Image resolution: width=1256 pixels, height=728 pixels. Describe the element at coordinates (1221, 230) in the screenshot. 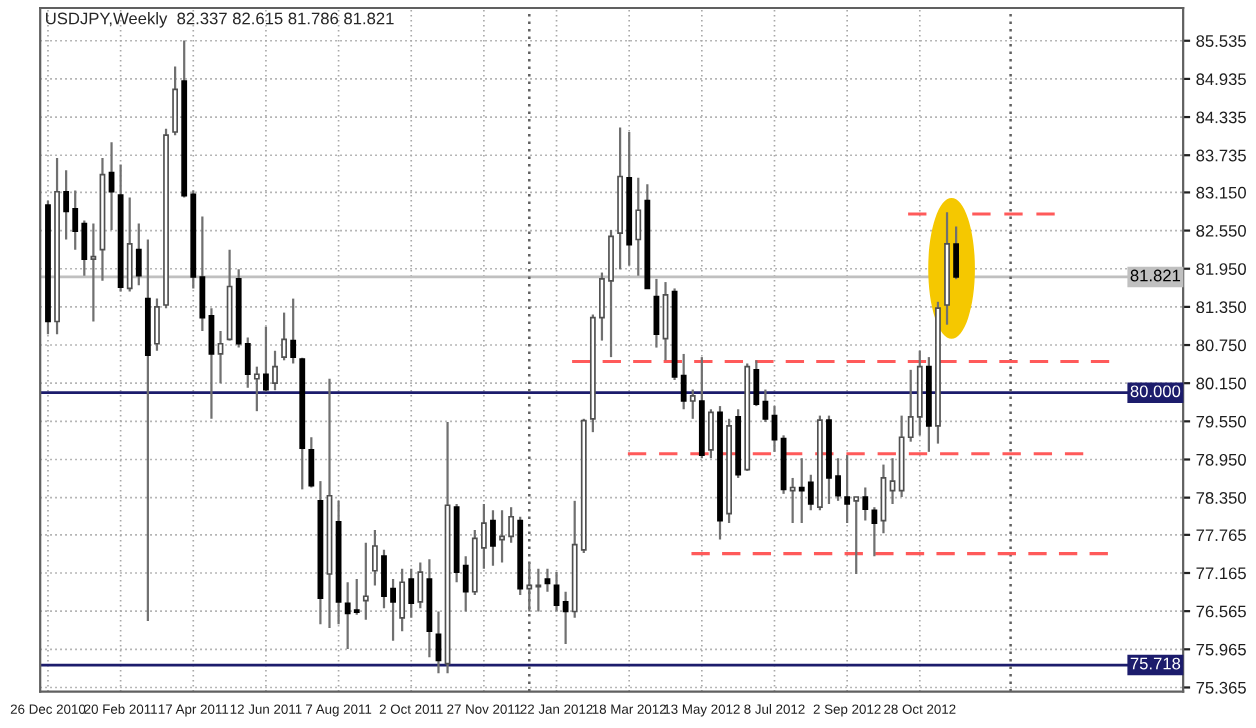

I see `y-tick-label: 82.550` at that location.